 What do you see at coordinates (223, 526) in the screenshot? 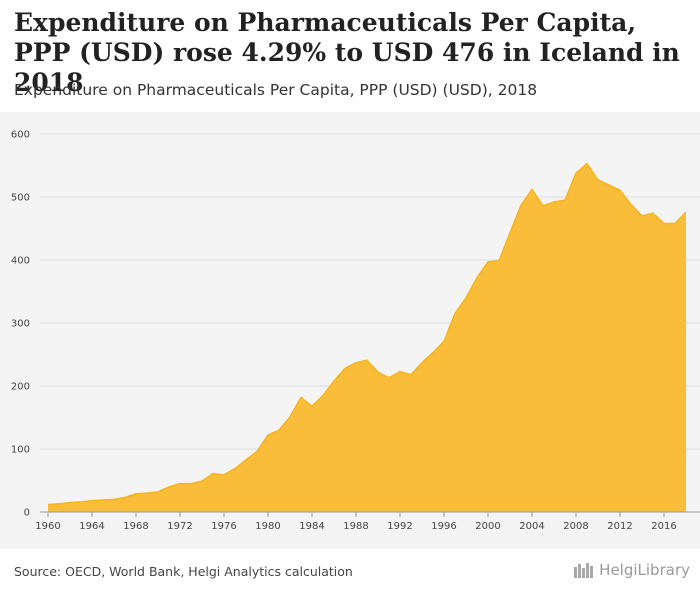
I see `x-tick-label: 1976` at bounding box center [223, 526].